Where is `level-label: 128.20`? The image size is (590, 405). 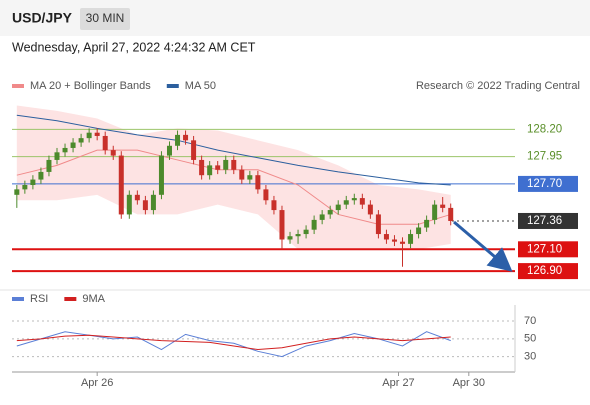 level-label: 128.20 is located at coordinates (544, 129).